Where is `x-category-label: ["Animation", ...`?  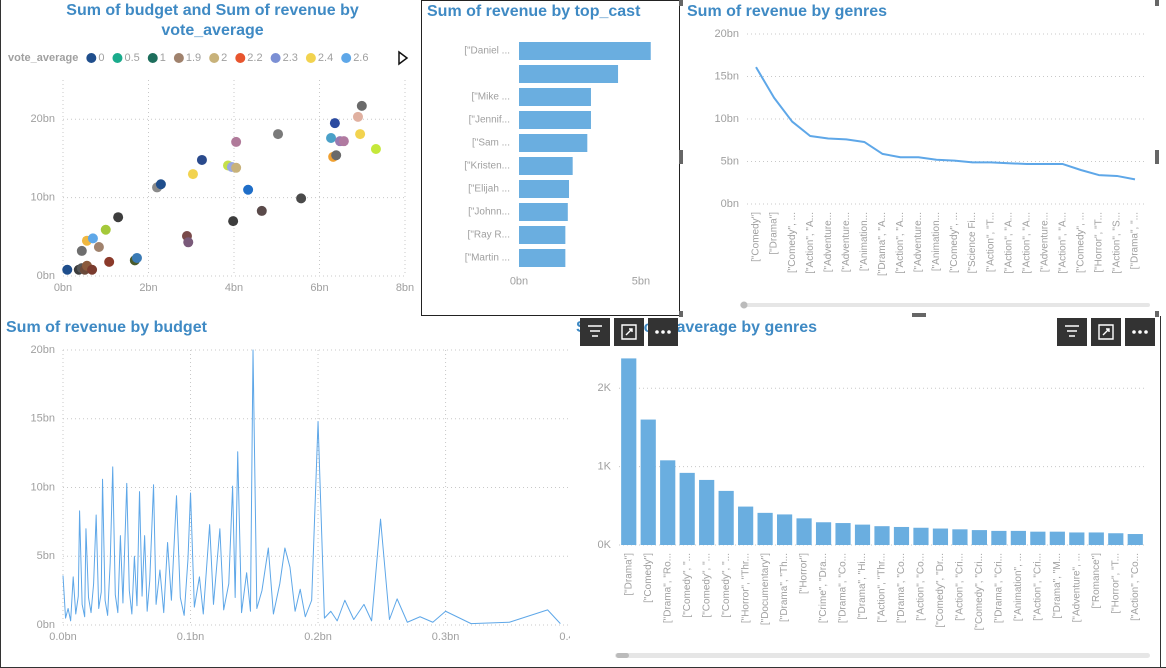
x-category-label: ["Animation", ... is located at coordinates (1018, 587).